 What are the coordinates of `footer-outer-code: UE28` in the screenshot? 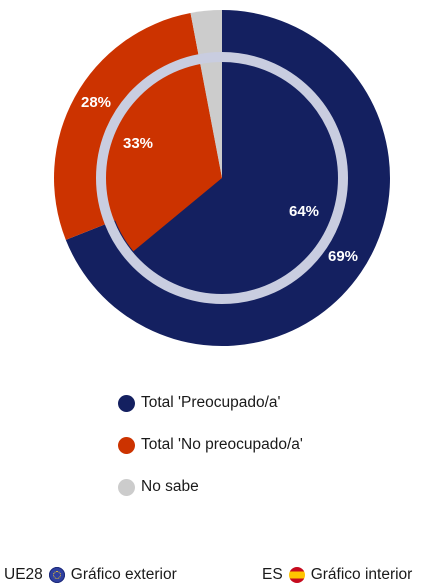 It's located at (23, 574).